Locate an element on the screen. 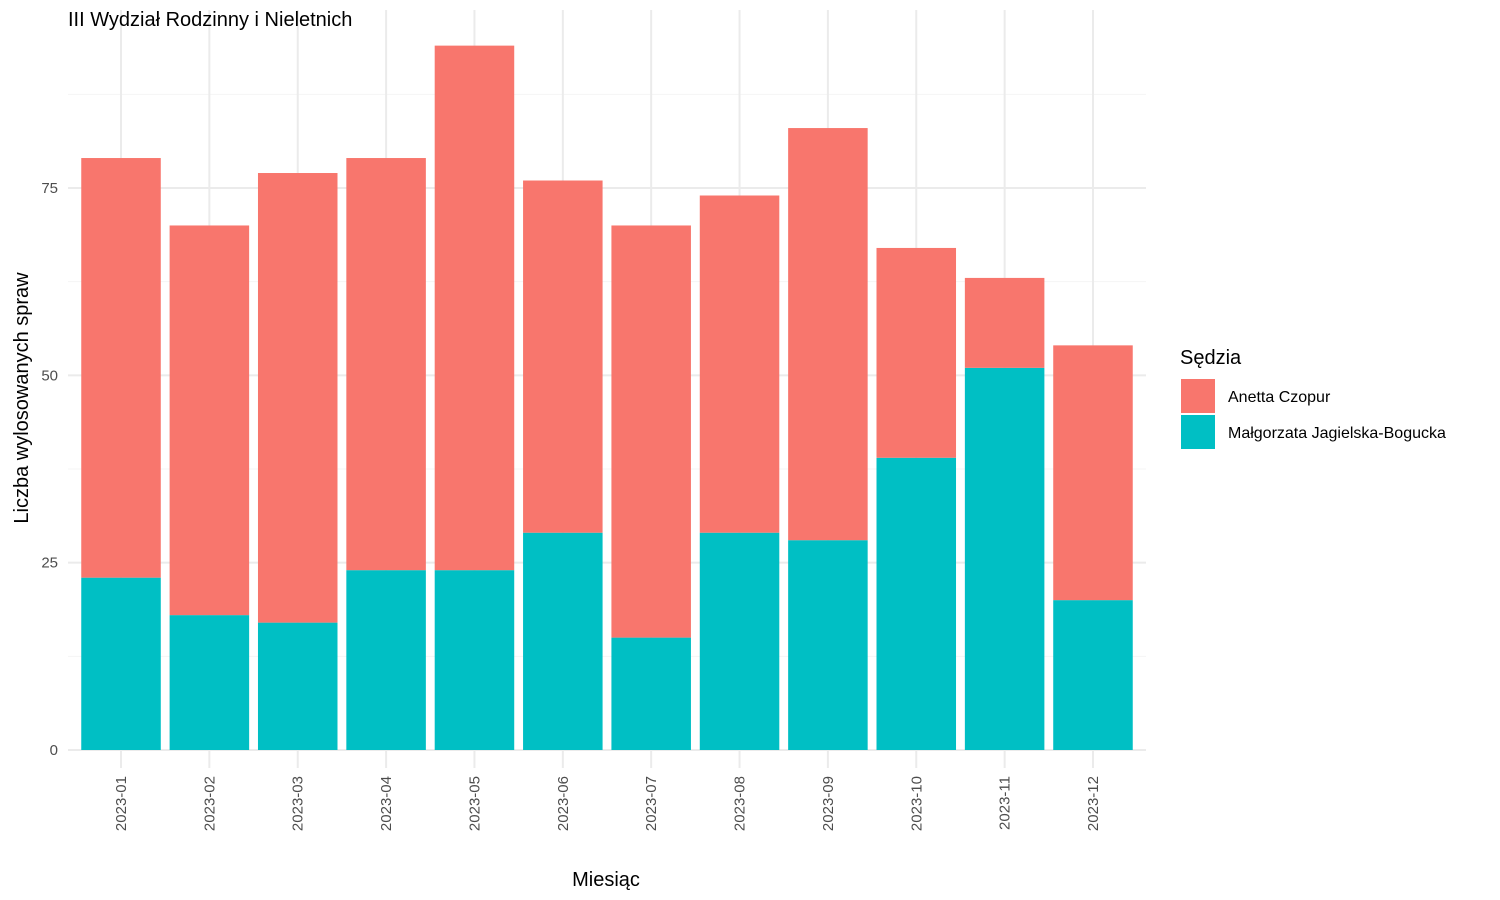 The image size is (1500, 900). x-tick-label: 2023-03 is located at coordinates (298, 803).